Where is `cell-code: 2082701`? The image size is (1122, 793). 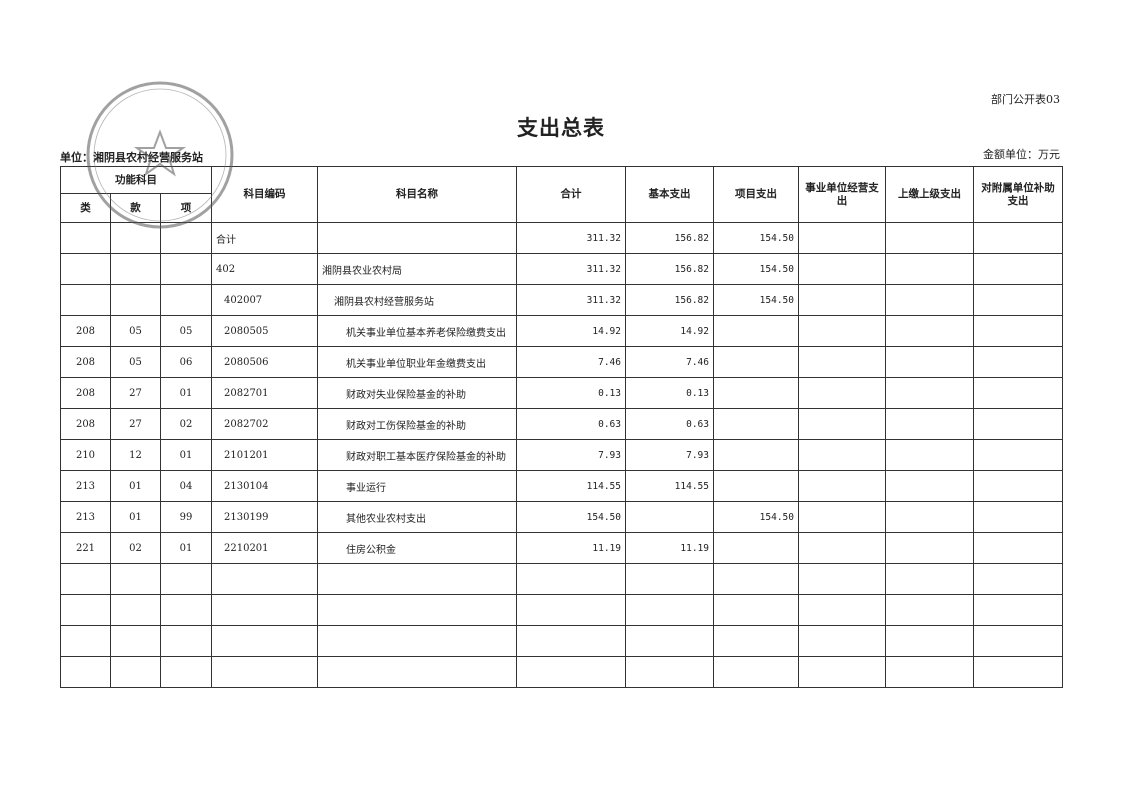
cell-code: 2082701 is located at coordinates (264, 393).